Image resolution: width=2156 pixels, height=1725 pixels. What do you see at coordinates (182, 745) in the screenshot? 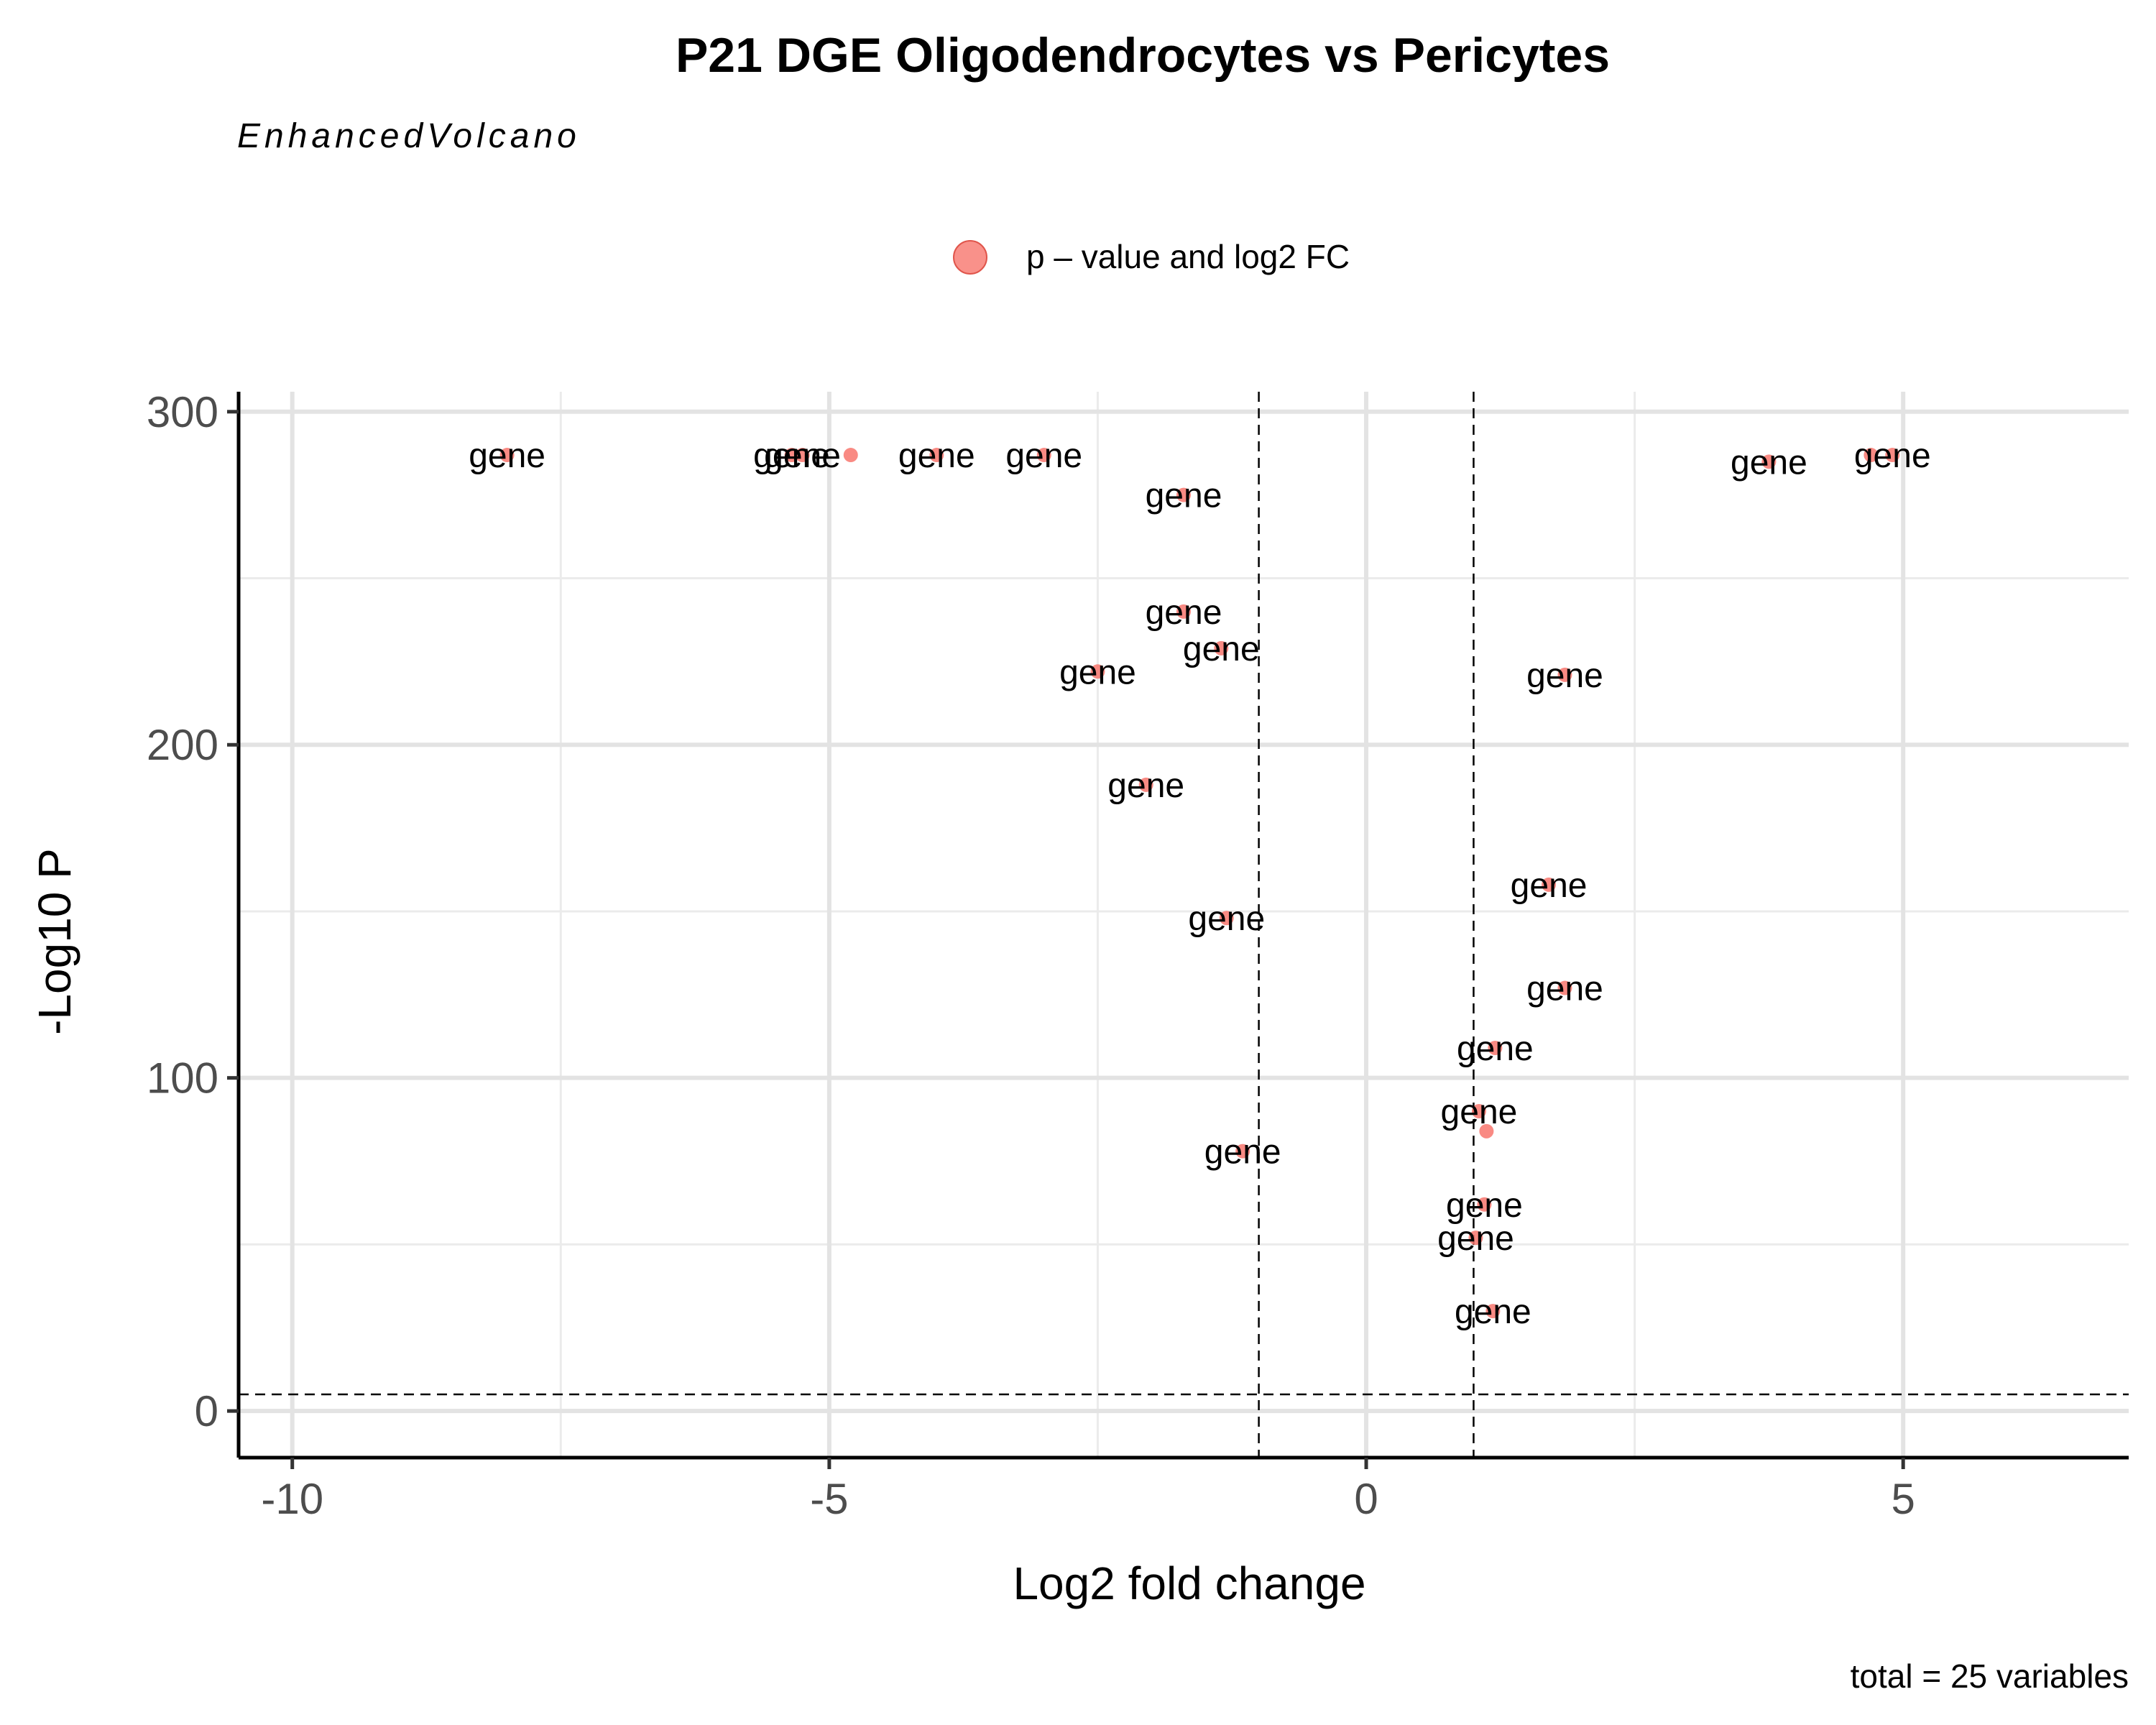
I see `y-tick-label: 200` at bounding box center [182, 745].